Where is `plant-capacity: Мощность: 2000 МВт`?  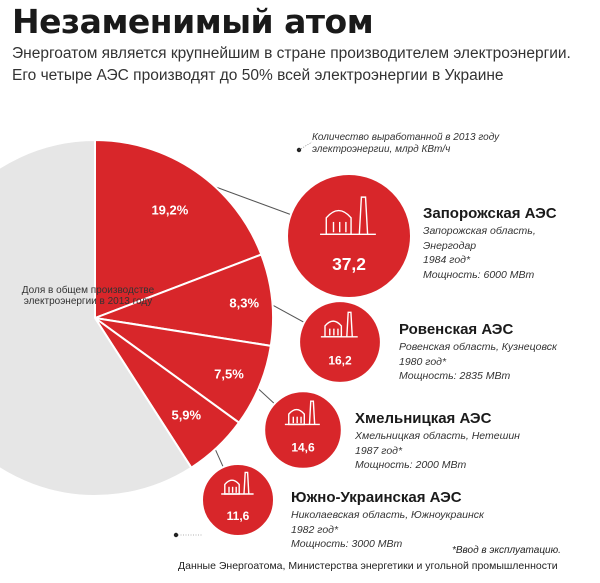
plant-capacity: Мощность: 2000 МВт is located at coordinates (411, 465).